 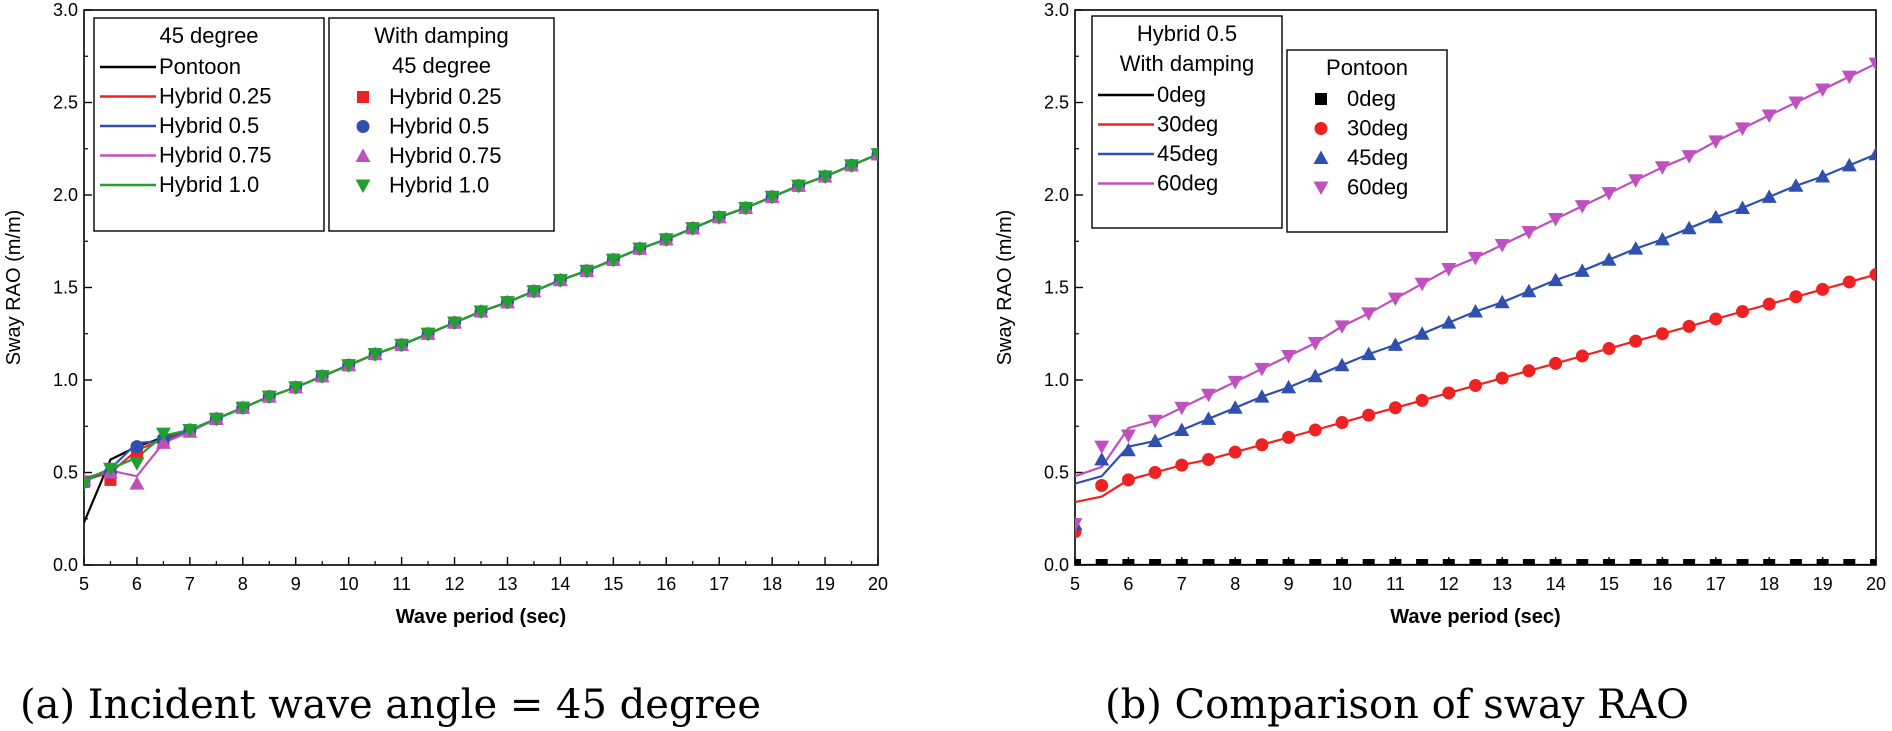 What do you see at coordinates (1075, 584) in the screenshot?
I see `x-tick-label: 5` at bounding box center [1075, 584].